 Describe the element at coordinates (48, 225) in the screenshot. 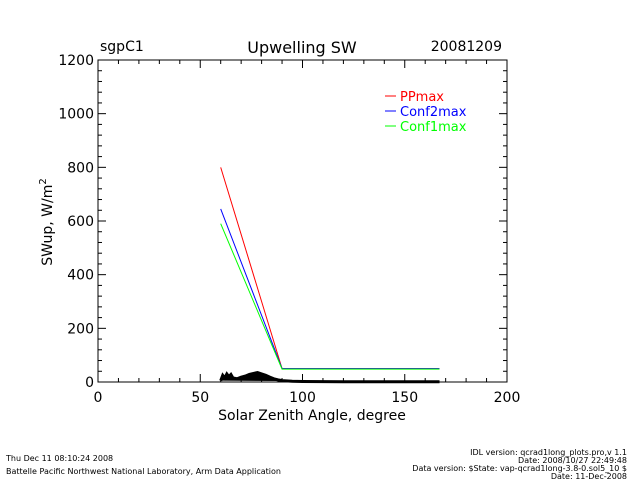

I see `y-axis-label-text: SWup, W/m` at that location.